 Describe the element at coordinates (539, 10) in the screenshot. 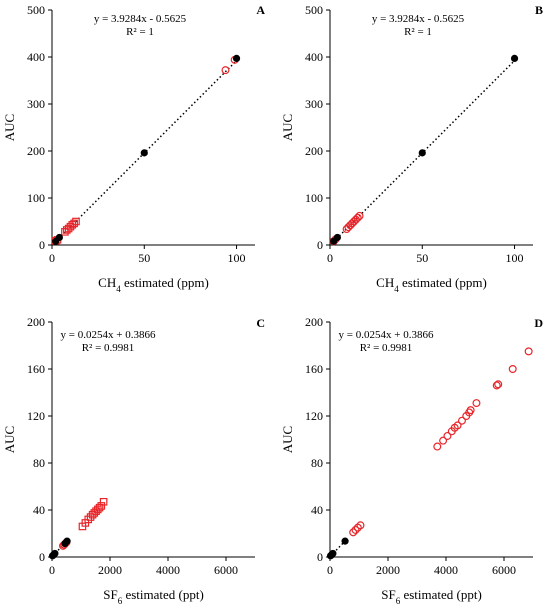

I see `panel-letter: B` at that location.